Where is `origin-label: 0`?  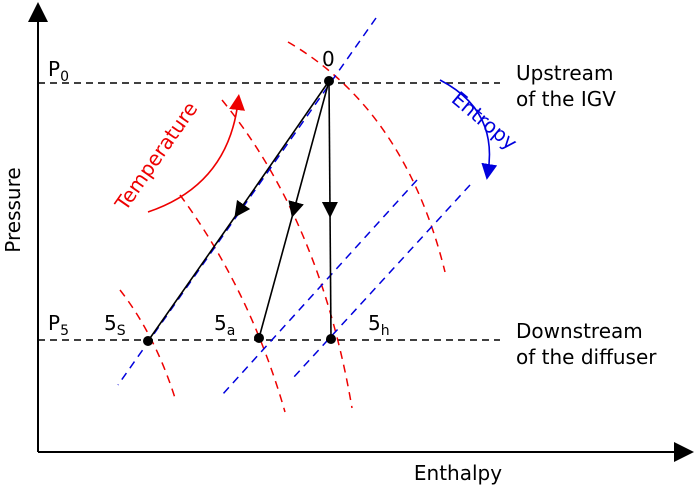 origin-label: 0 is located at coordinates (328, 59).